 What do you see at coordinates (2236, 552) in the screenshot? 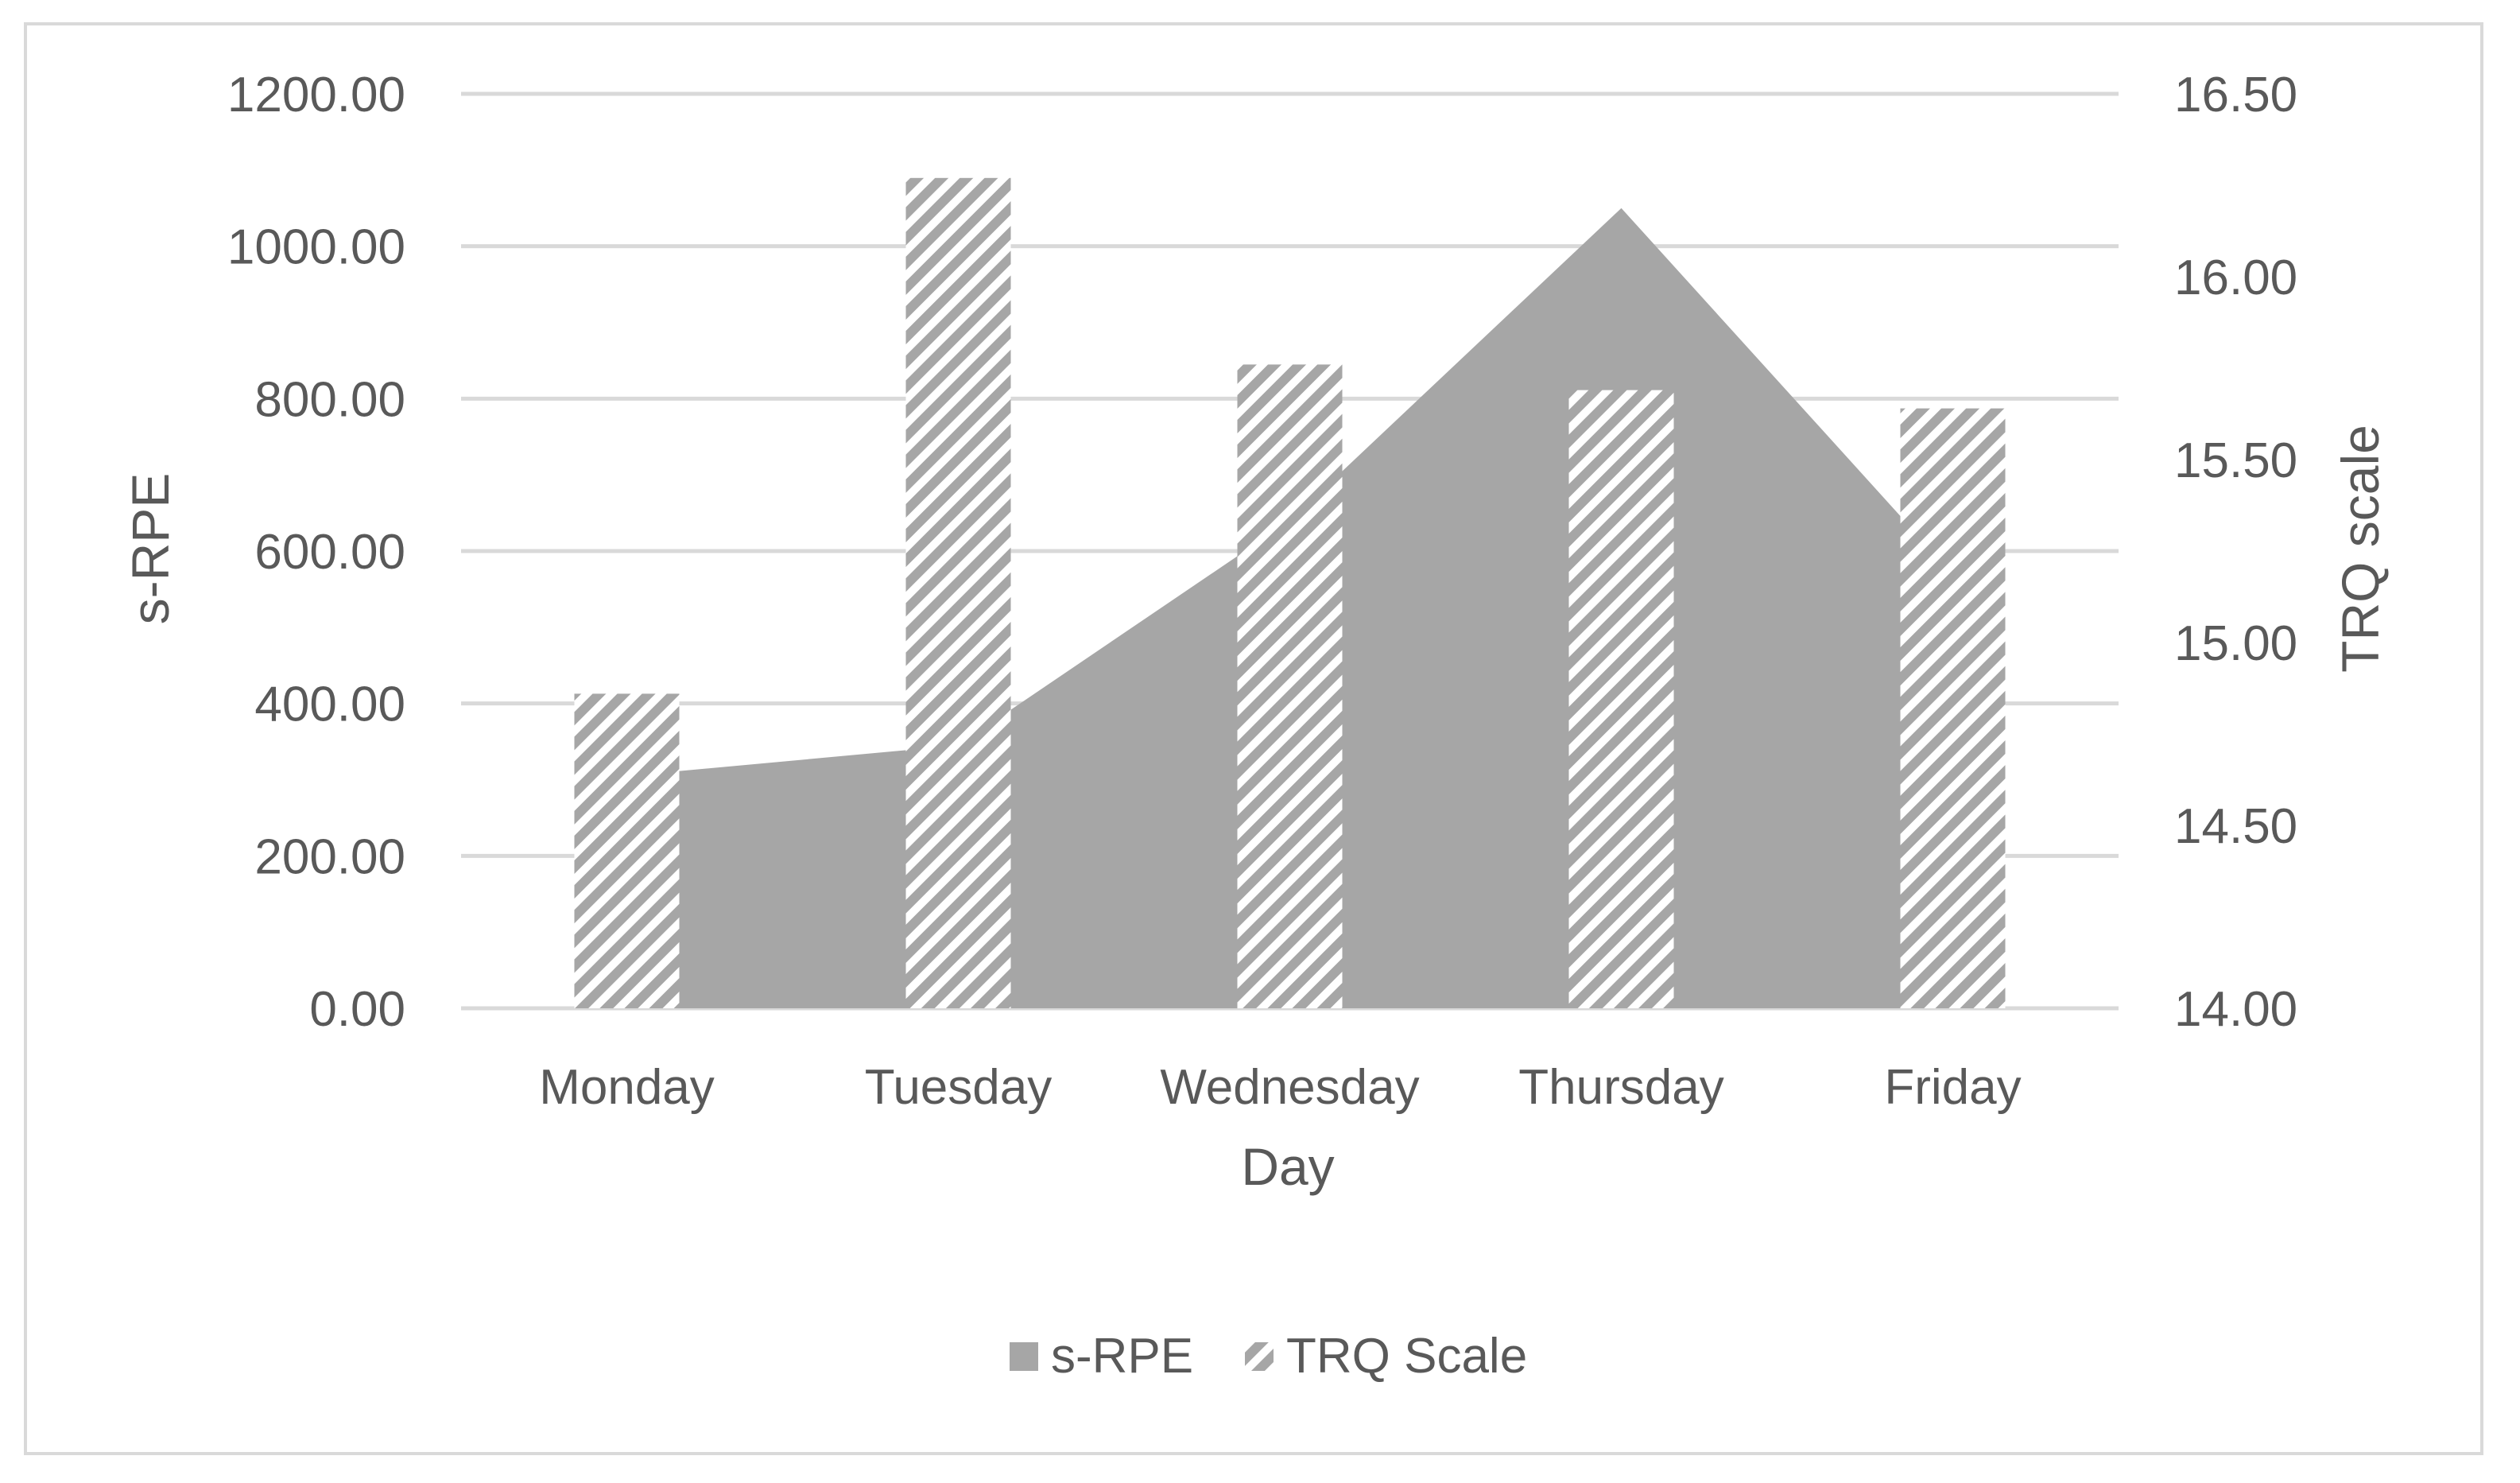
I see `right-axis-ticks: 14.00 14.50 15.00 15.50 16.00 16.50` at bounding box center [2236, 552].